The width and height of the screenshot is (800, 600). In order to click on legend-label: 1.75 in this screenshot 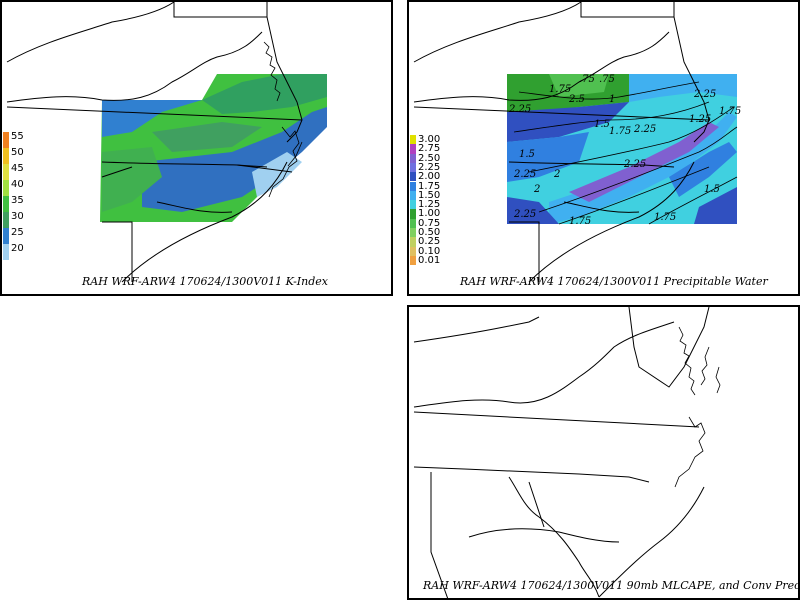, I will do `click(429, 186)`.